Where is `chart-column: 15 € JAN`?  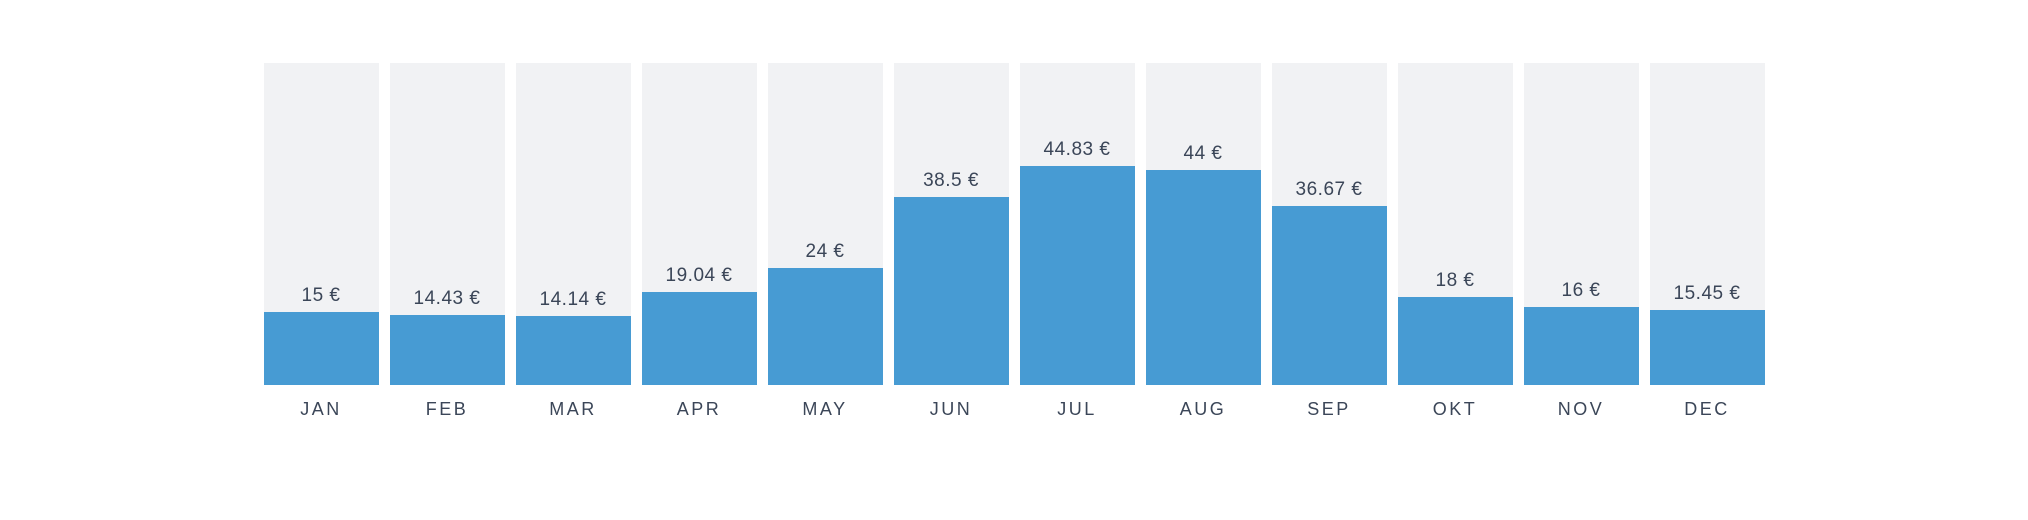 chart-column: 15 € JAN is located at coordinates (321, 241).